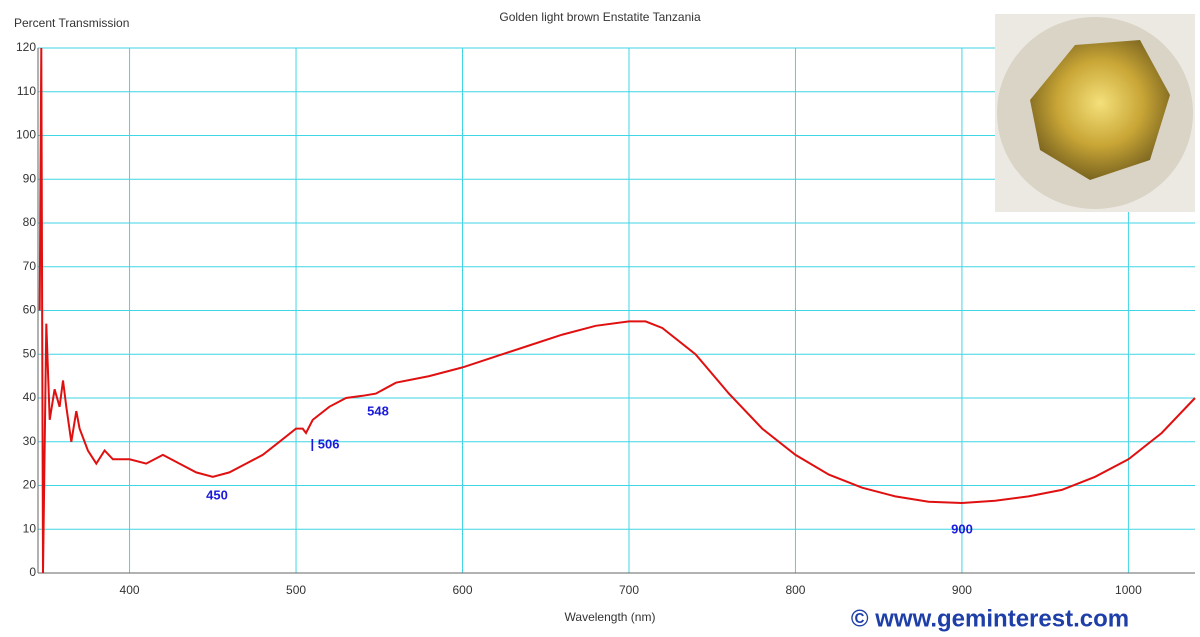  I want to click on annotation: | 506, so click(325, 443).